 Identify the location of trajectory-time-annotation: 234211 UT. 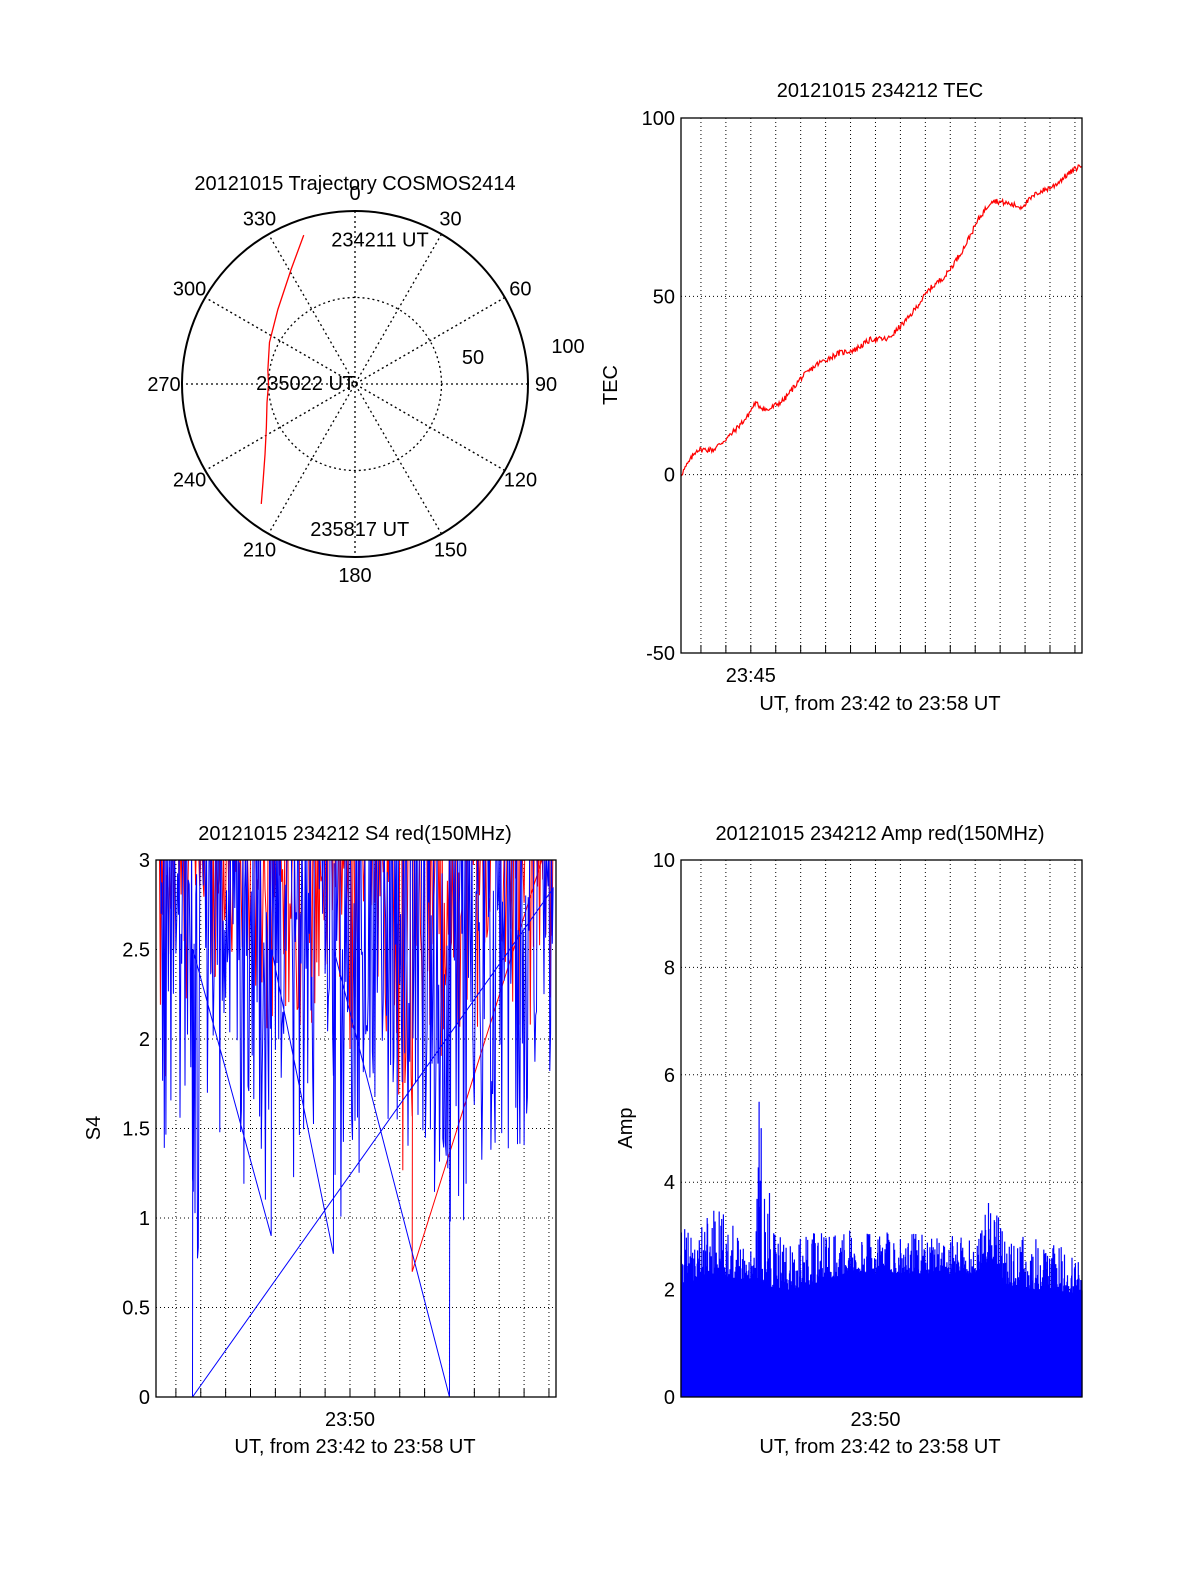
(379, 241).